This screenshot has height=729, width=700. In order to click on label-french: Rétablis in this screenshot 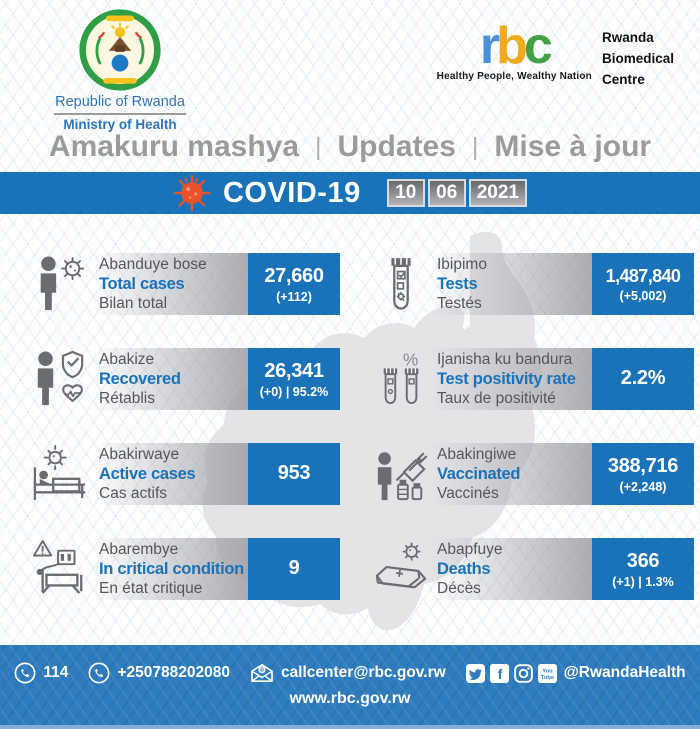, I will do `click(127, 399)`.